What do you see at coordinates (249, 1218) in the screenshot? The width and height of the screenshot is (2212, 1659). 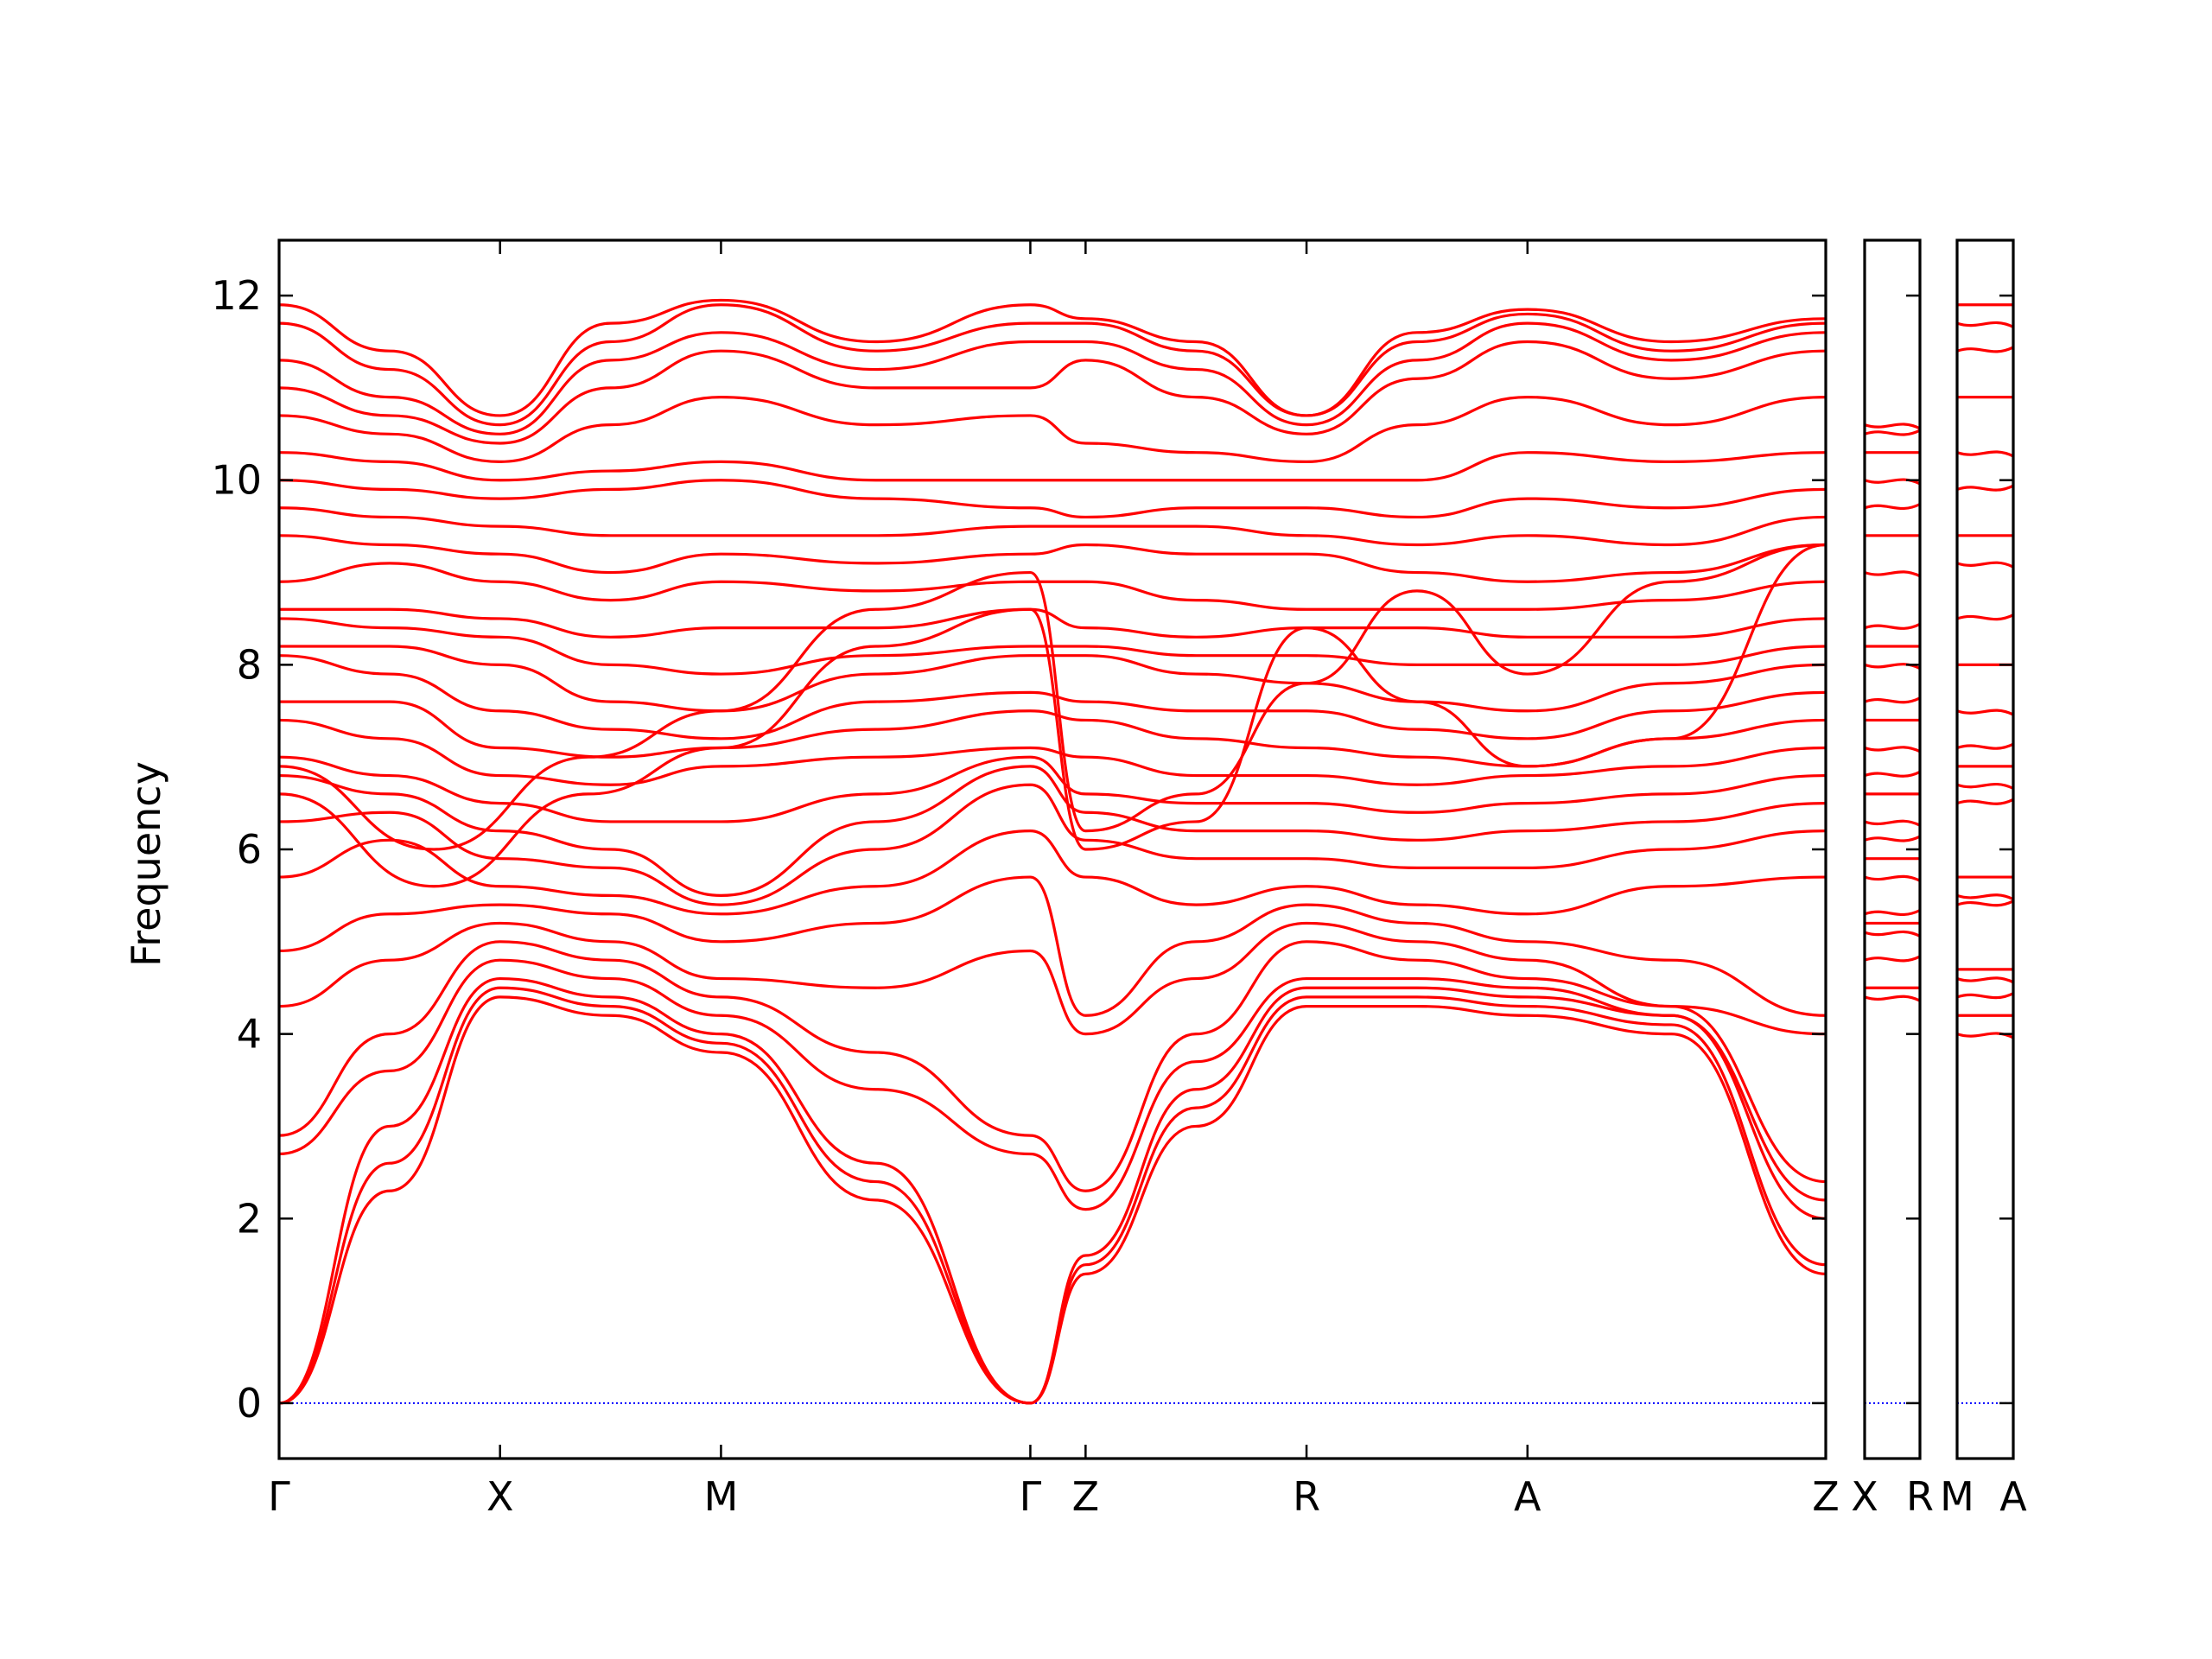 I see `y-tick-label: 2` at bounding box center [249, 1218].